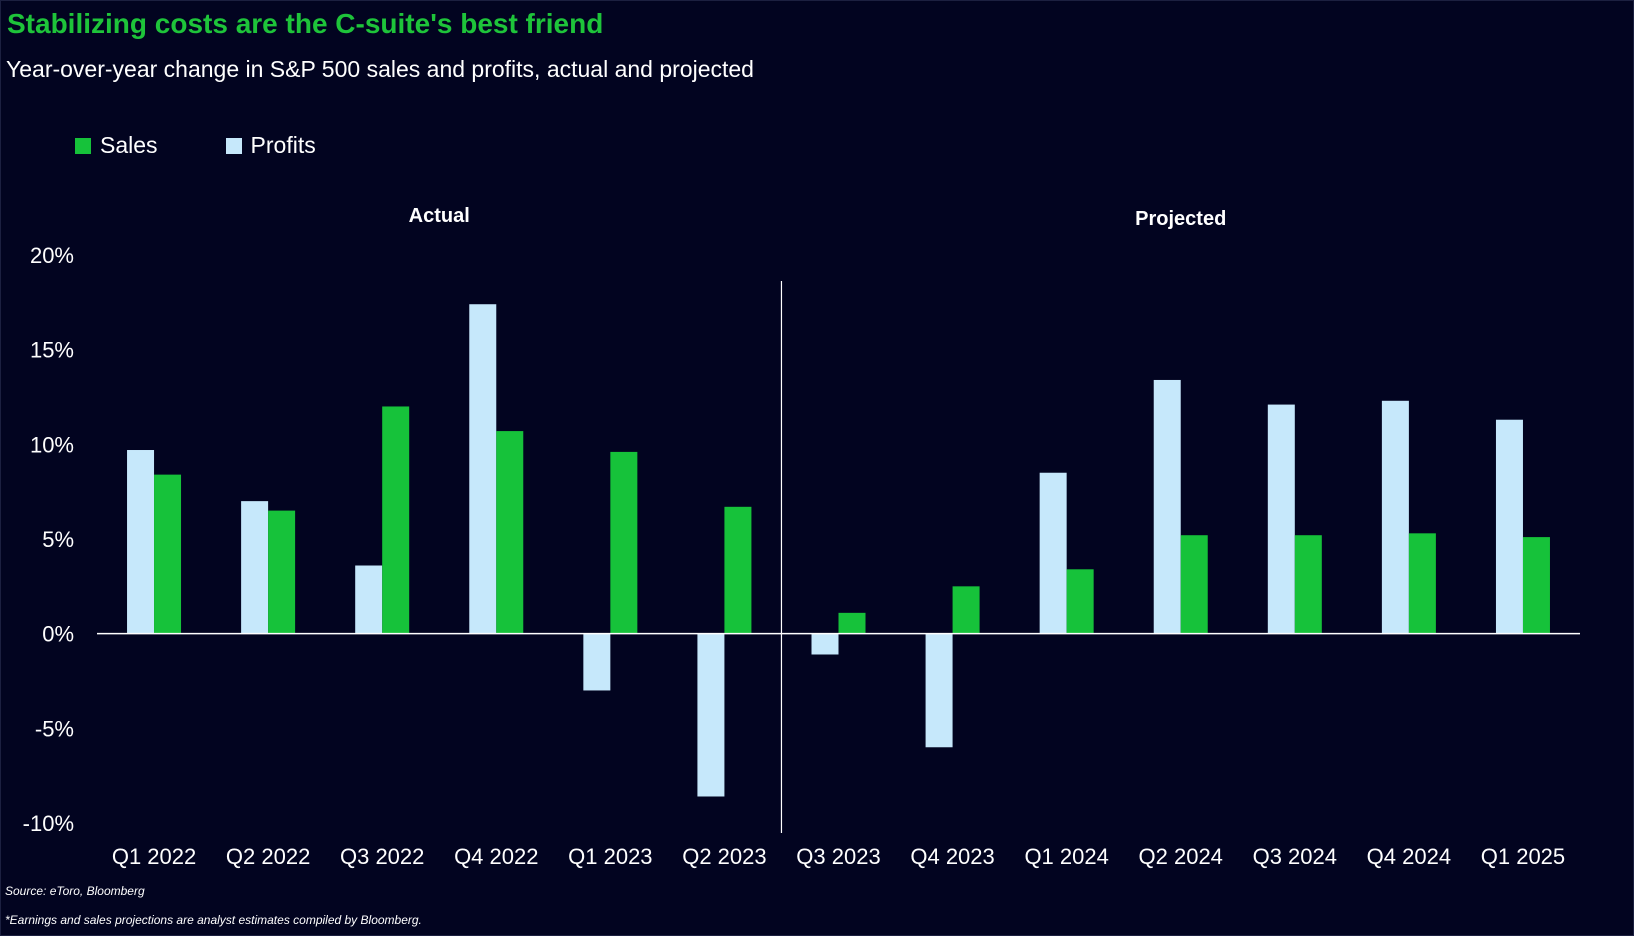 This screenshot has width=1634, height=936. Describe the element at coordinates (58, 634) in the screenshot. I see `y-tick-label: 0%` at that location.